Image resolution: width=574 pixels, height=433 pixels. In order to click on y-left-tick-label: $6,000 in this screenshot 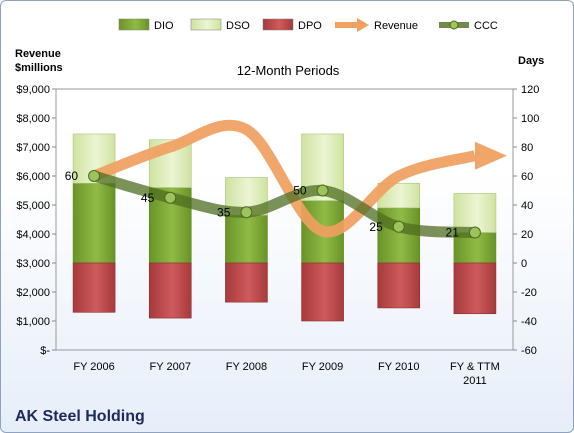, I will do `click(33, 177)`.